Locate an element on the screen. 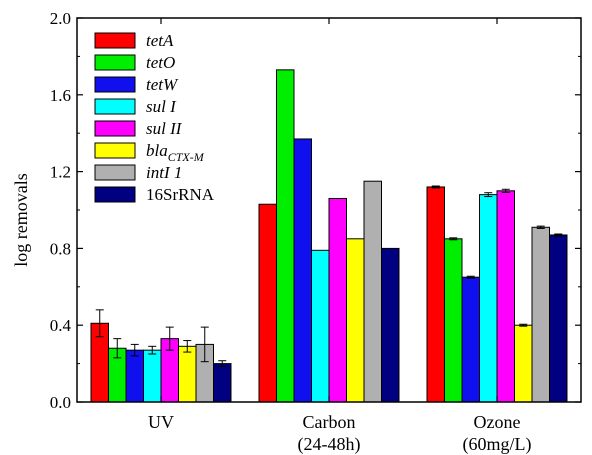 This screenshot has width=592, height=455. legend-item-tetW: tetW is located at coordinates (136, 84).